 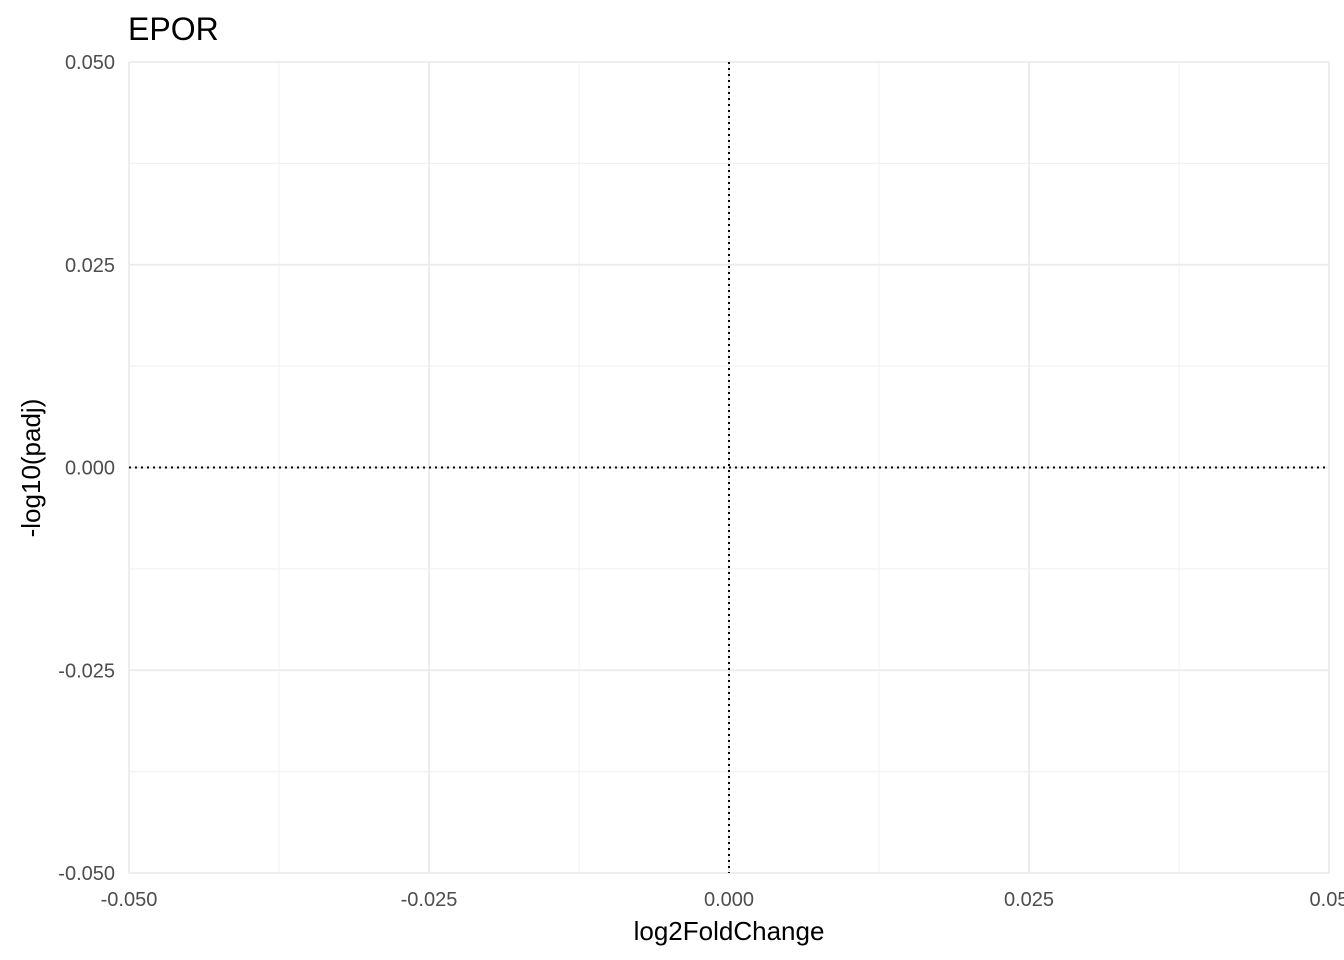 I want to click on y-tick-label: 0.000, so click(x=90, y=469).